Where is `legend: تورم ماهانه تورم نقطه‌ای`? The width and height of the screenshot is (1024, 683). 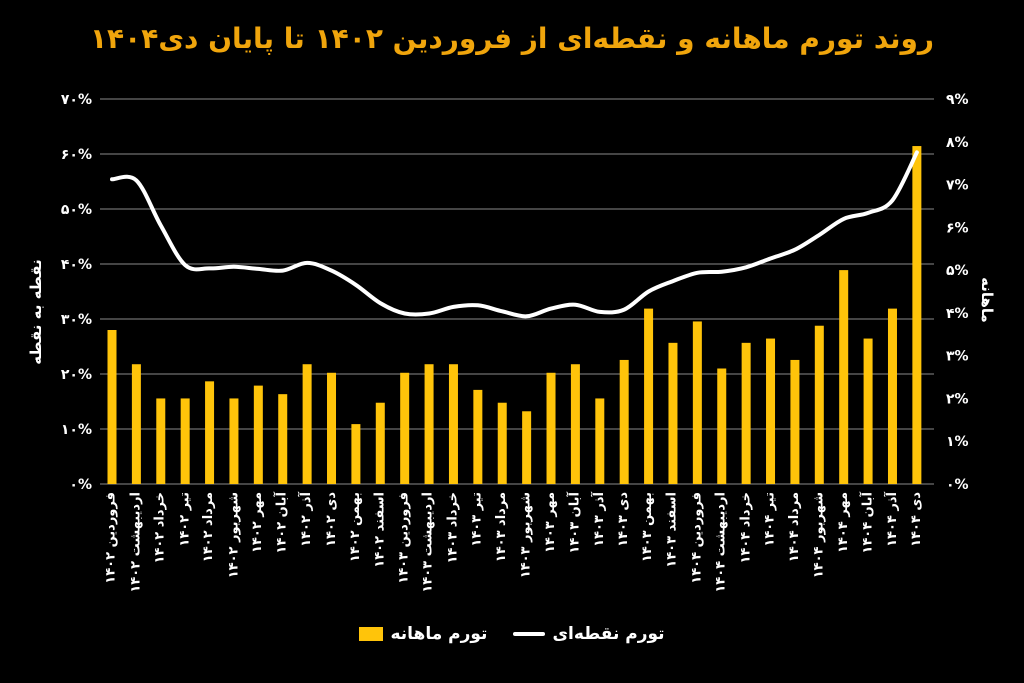
legend: تورم ماهانه تورم نقطه‌ای is located at coordinates (512, 634).